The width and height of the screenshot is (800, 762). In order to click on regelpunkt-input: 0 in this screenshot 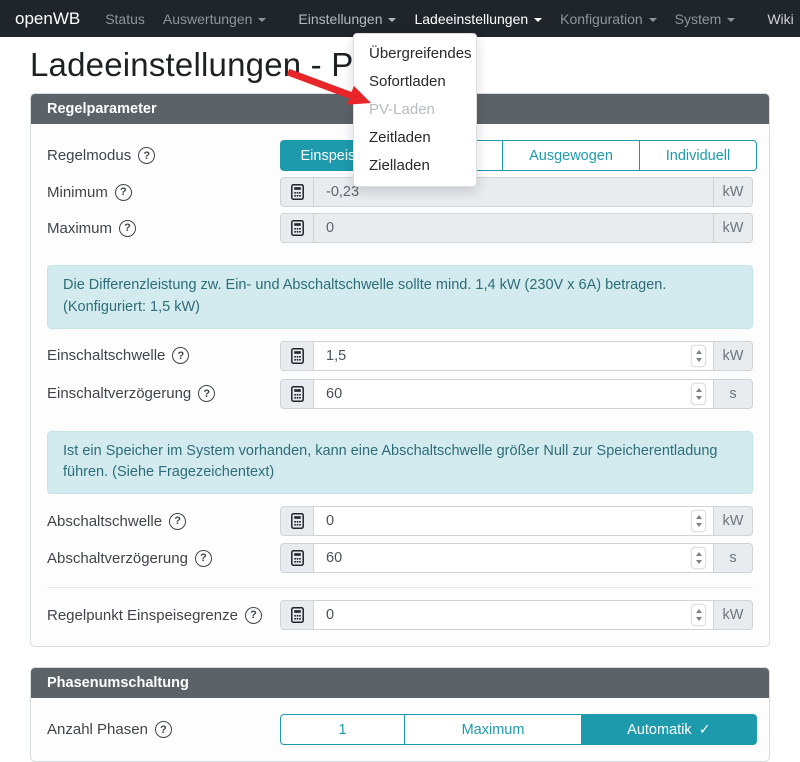, I will do `click(513, 615)`.